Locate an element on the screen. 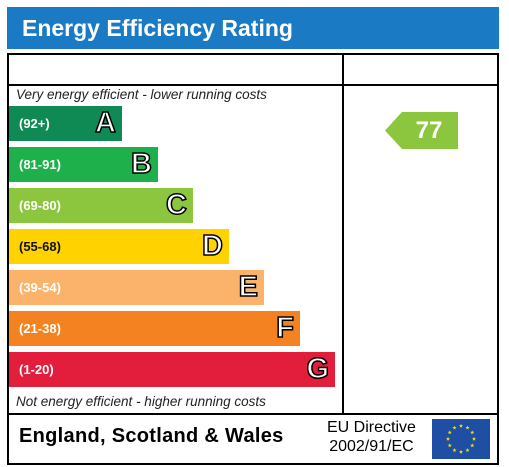  band-range-label: (1-20) is located at coordinates (36, 369).